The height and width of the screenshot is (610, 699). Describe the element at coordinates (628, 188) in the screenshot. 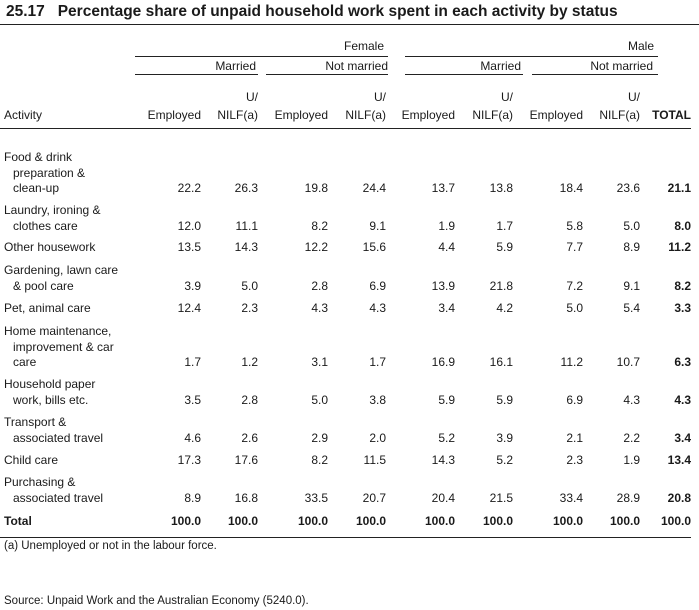

I see `value-cell: 23.6` at that location.